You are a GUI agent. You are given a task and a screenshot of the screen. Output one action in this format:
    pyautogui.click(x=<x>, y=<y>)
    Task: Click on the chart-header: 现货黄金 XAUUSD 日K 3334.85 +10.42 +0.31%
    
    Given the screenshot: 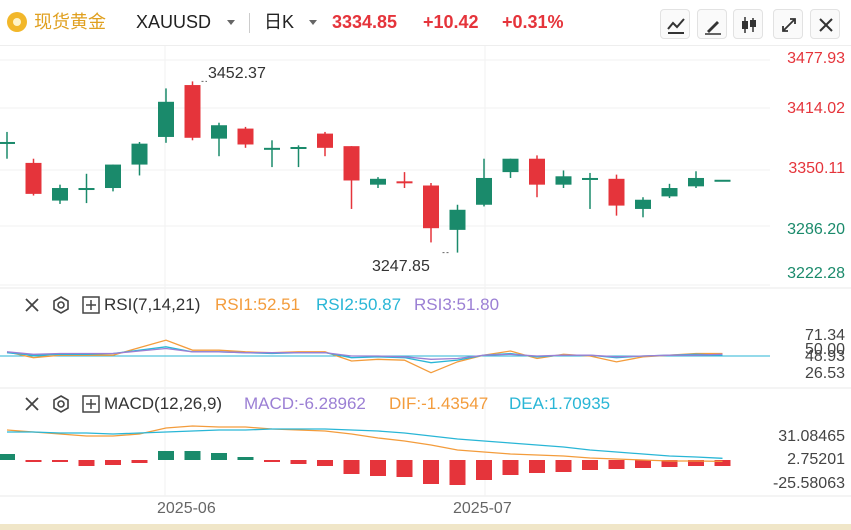 What is the action you would take?
    pyautogui.click(x=425, y=23)
    